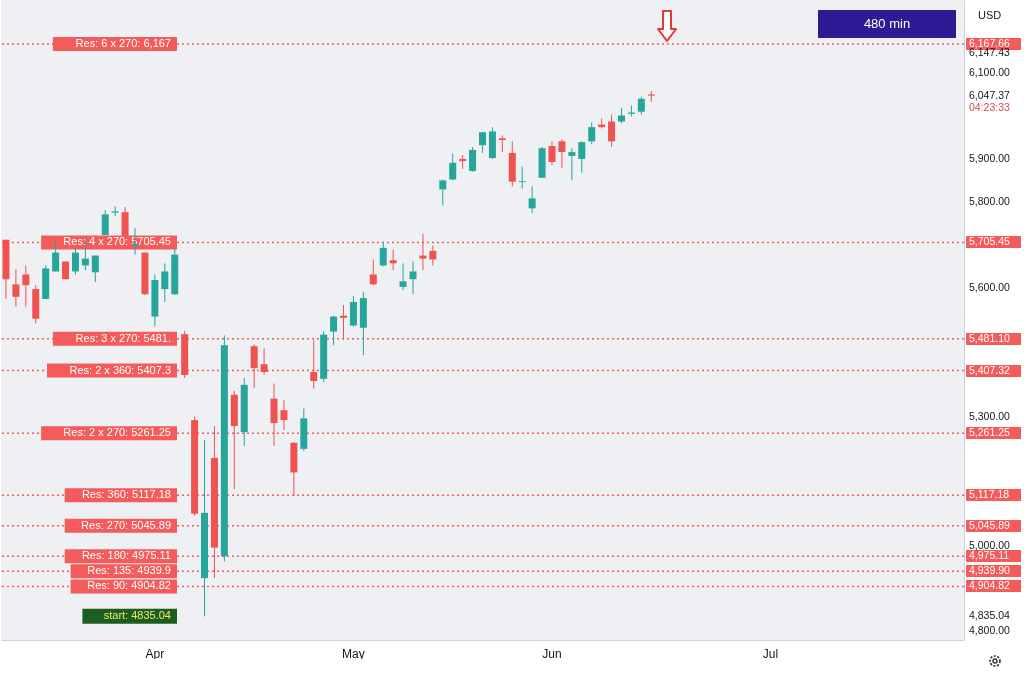  I want to click on y-tick-label: 5,045.89, so click(990, 524).